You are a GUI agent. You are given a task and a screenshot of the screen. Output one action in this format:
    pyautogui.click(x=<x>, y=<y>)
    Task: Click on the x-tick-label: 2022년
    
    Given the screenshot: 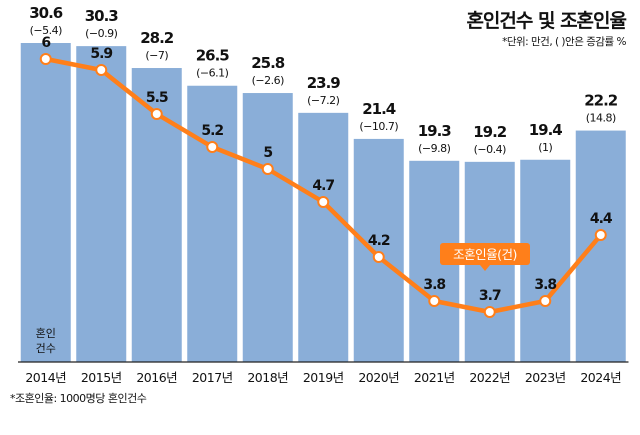 What is the action you would take?
    pyautogui.click(x=489, y=377)
    